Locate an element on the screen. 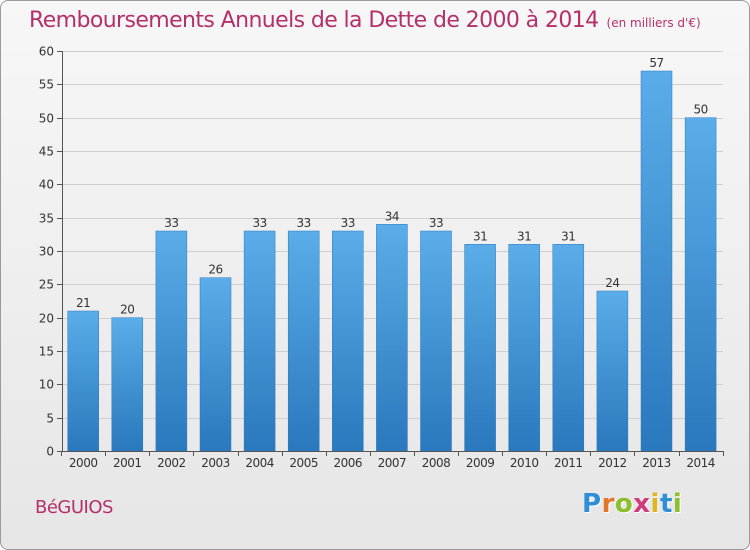 Image resolution: width=750 pixels, height=550 pixels. y-tick-label: 20 is located at coordinates (46, 319).